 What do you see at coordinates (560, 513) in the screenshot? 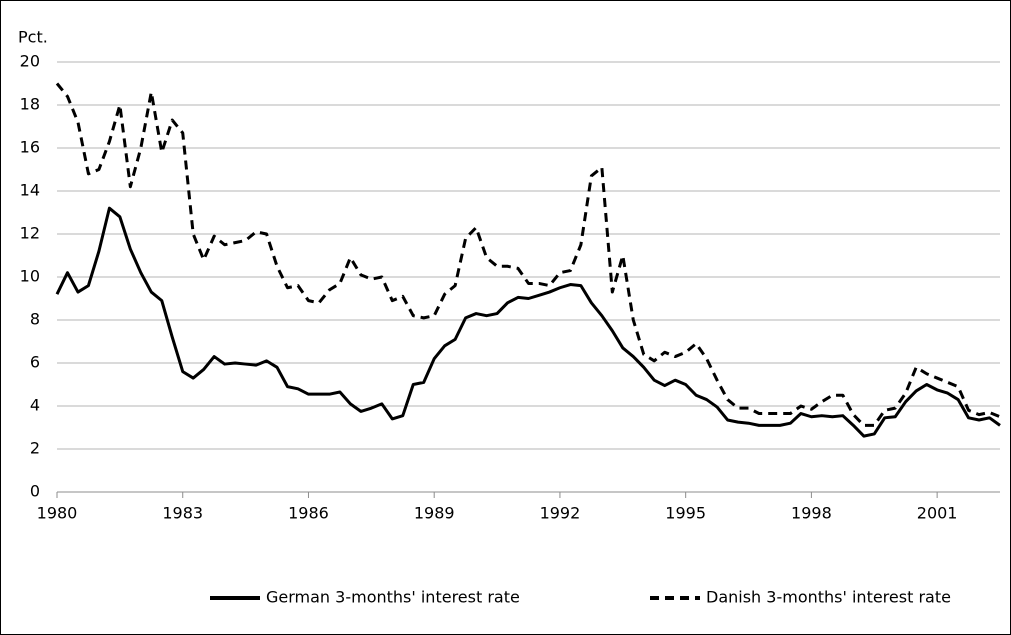
I see `x-tick-label: 1992` at bounding box center [560, 513].